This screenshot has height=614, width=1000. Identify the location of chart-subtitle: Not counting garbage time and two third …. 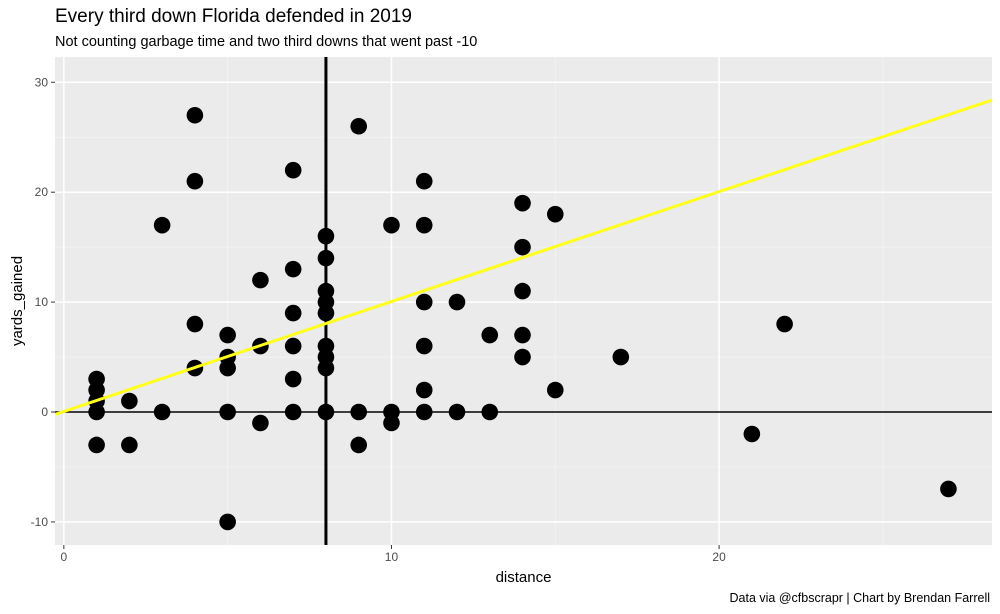
(266, 42).